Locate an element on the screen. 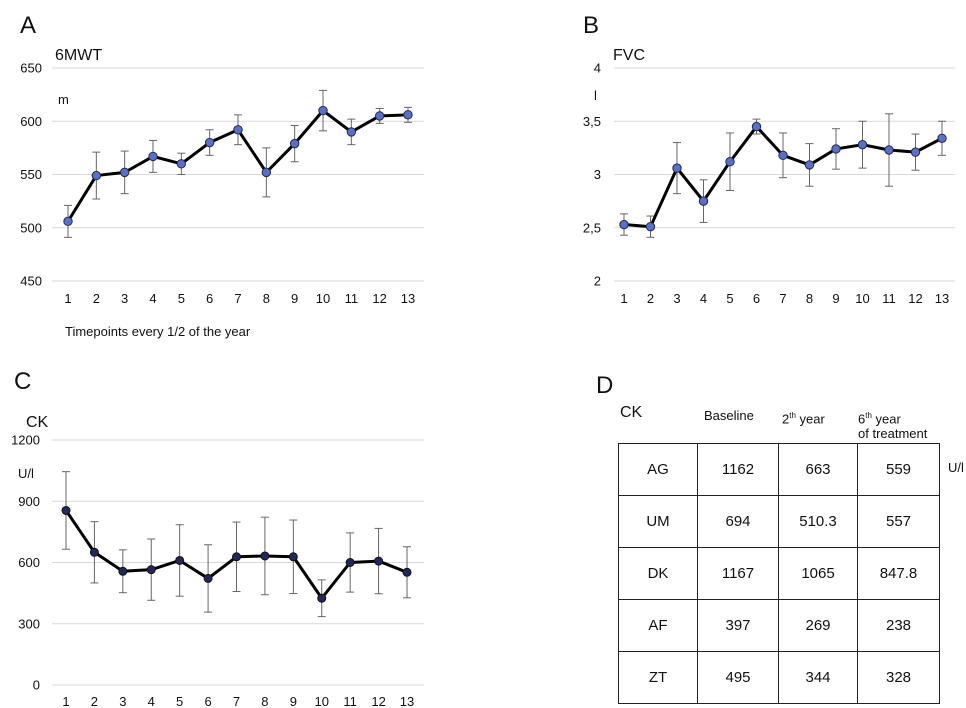 The height and width of the screenshot is (708, 966). y-tick-label: 4 is located at coordinates (597, 68).